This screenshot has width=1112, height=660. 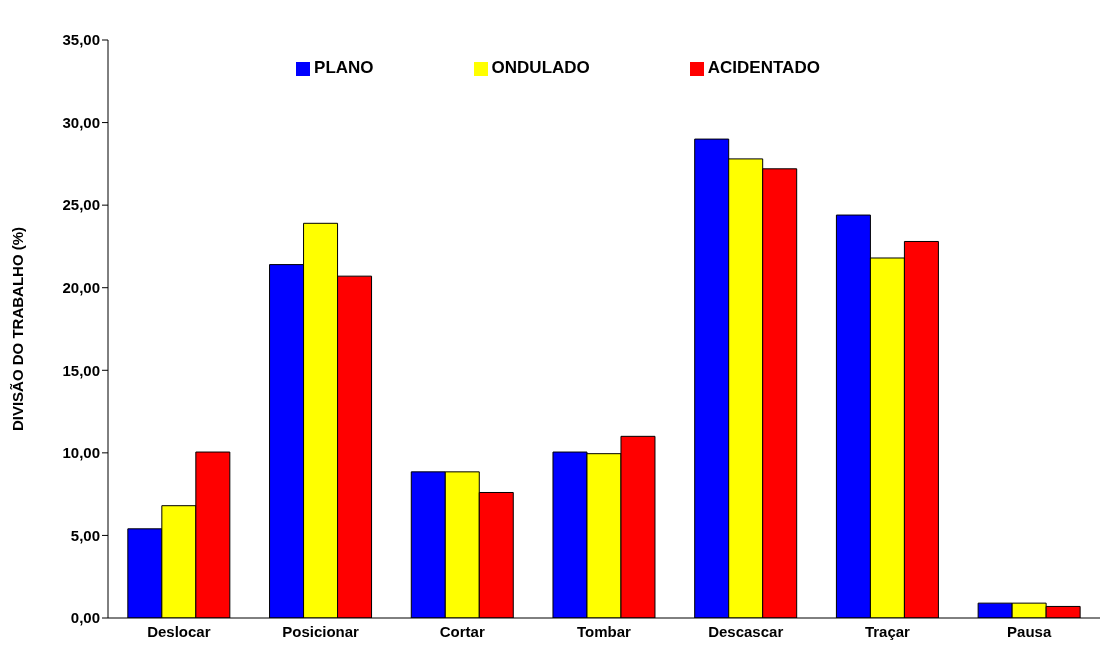 I want to click on legend-label: PLANO, so click(x=344, y=67).